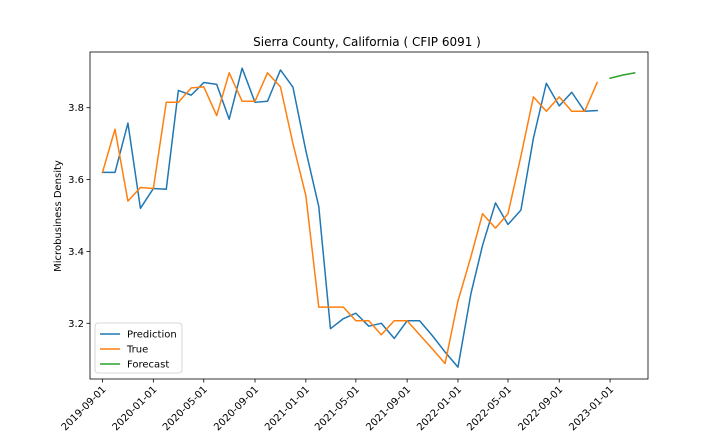 The image size is (720, 432). I want to click on legend: Prediction True Forecast, so click(138, 348).